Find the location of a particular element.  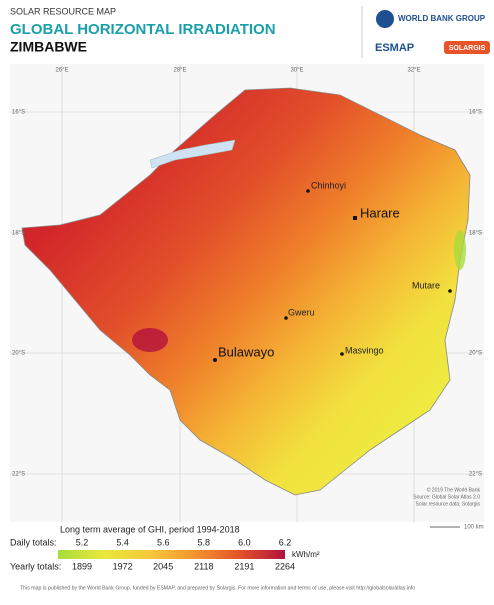

city-label: Masvingo is located at coordinates (364, 350).